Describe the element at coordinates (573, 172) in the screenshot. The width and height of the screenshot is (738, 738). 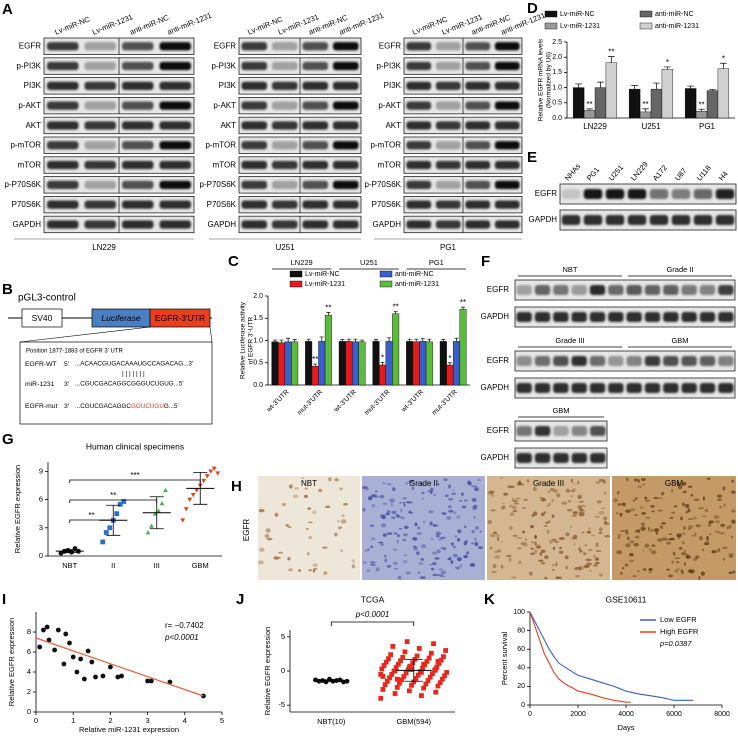
I see `lane-label: NHAs` at that location.